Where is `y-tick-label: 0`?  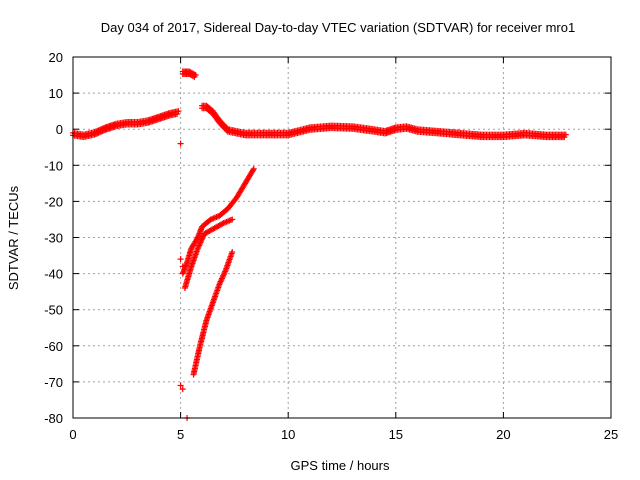 y-tick-label: 0 is located at coordinates (59, 129).